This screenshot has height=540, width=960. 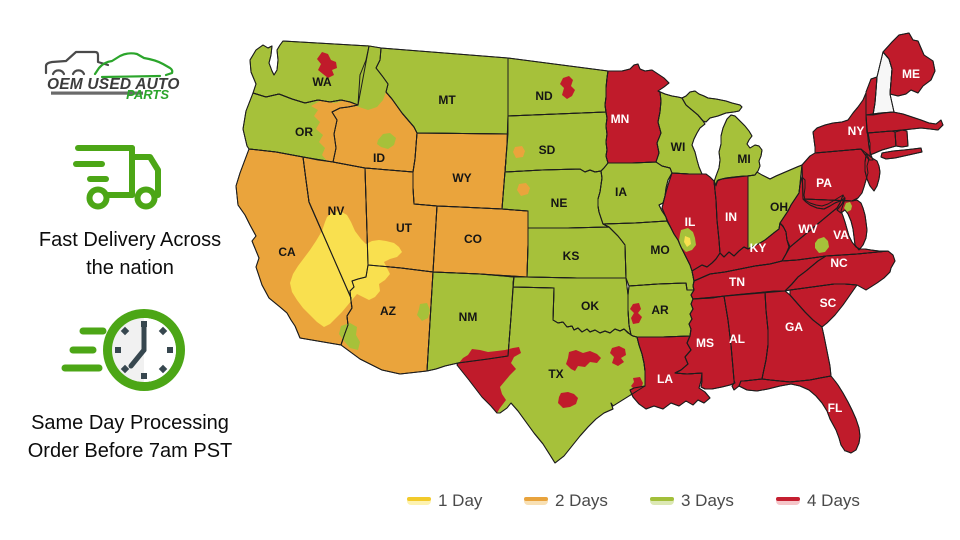 What do you see at coordinates (544, 96) in the screenshot?
I see `svg-text: ND` at bounding box center [544, 96].